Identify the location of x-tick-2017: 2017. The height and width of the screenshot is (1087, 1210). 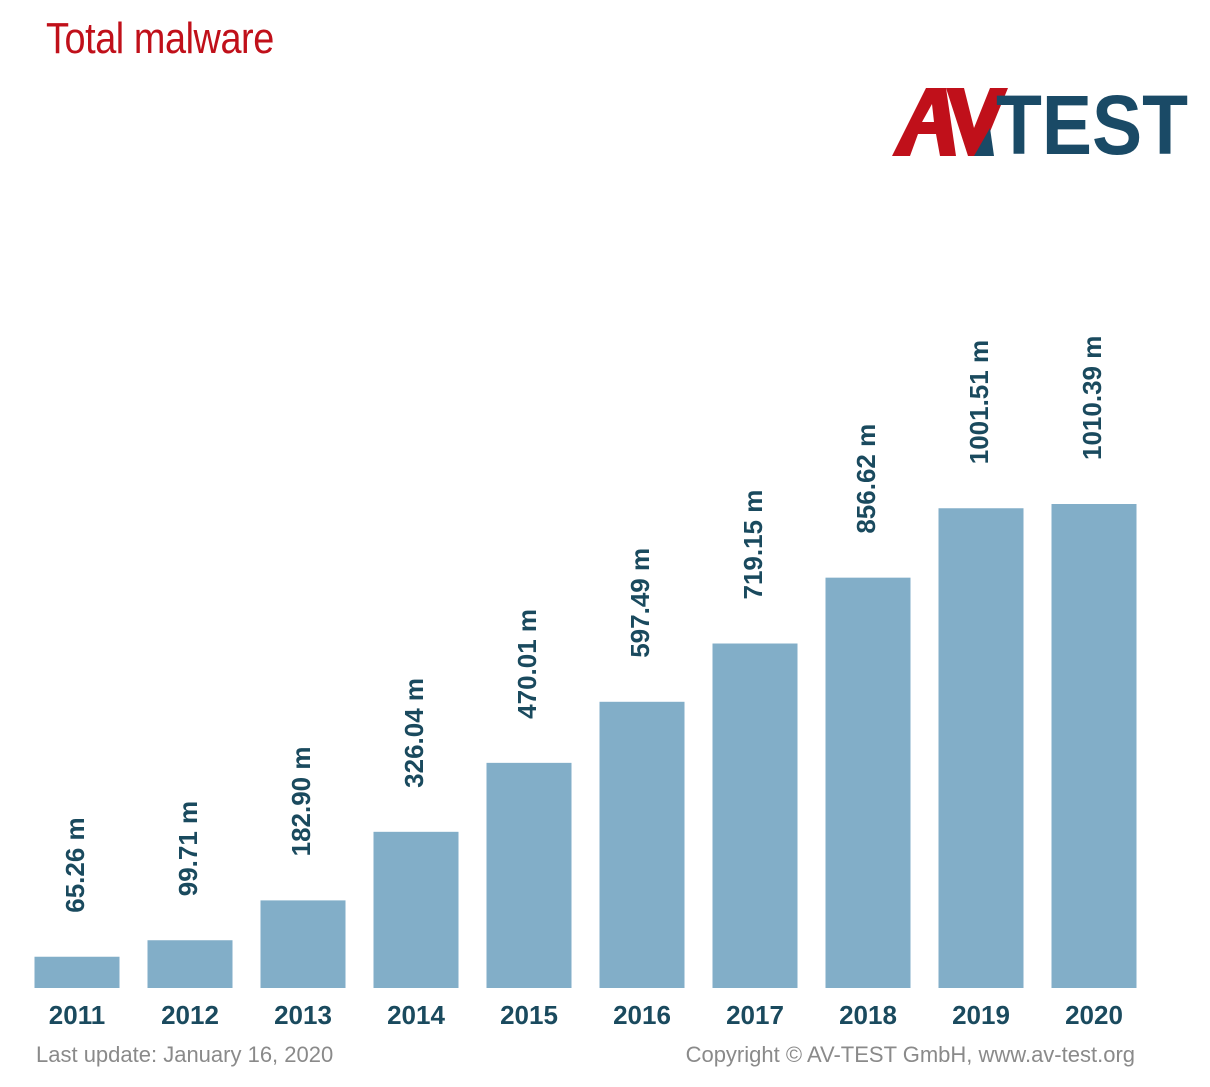
(755, 1015).